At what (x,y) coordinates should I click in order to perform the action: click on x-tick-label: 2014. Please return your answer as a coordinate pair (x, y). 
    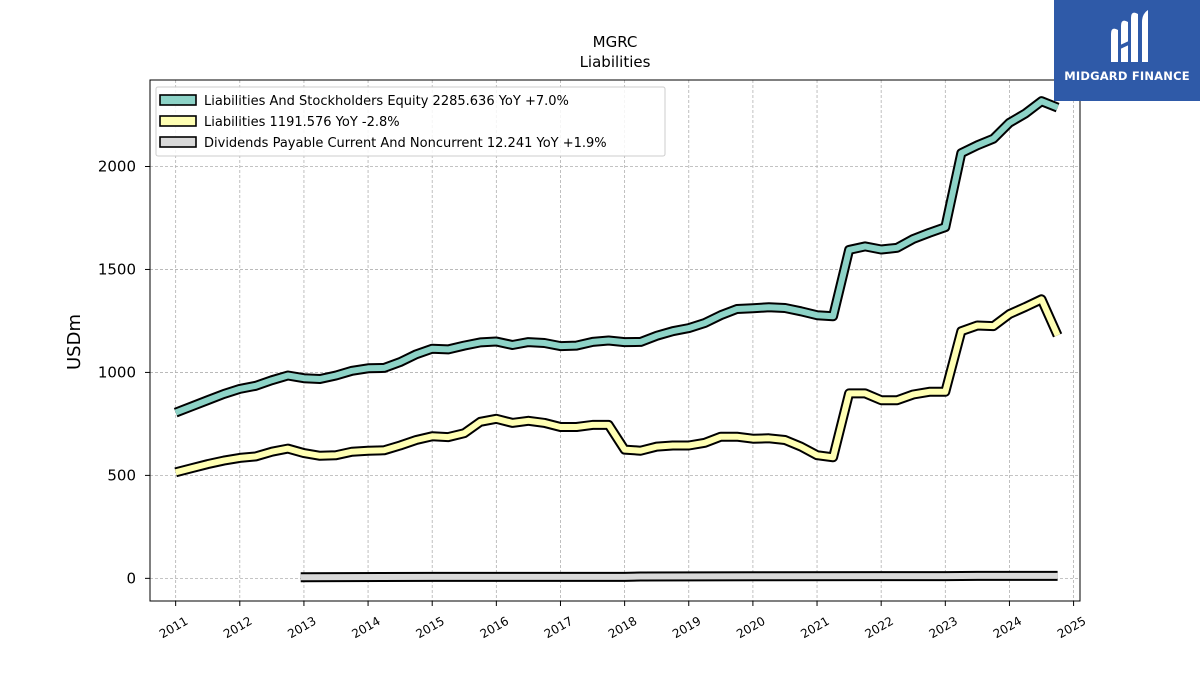
    Looking at the image, I should click on (365, 627).